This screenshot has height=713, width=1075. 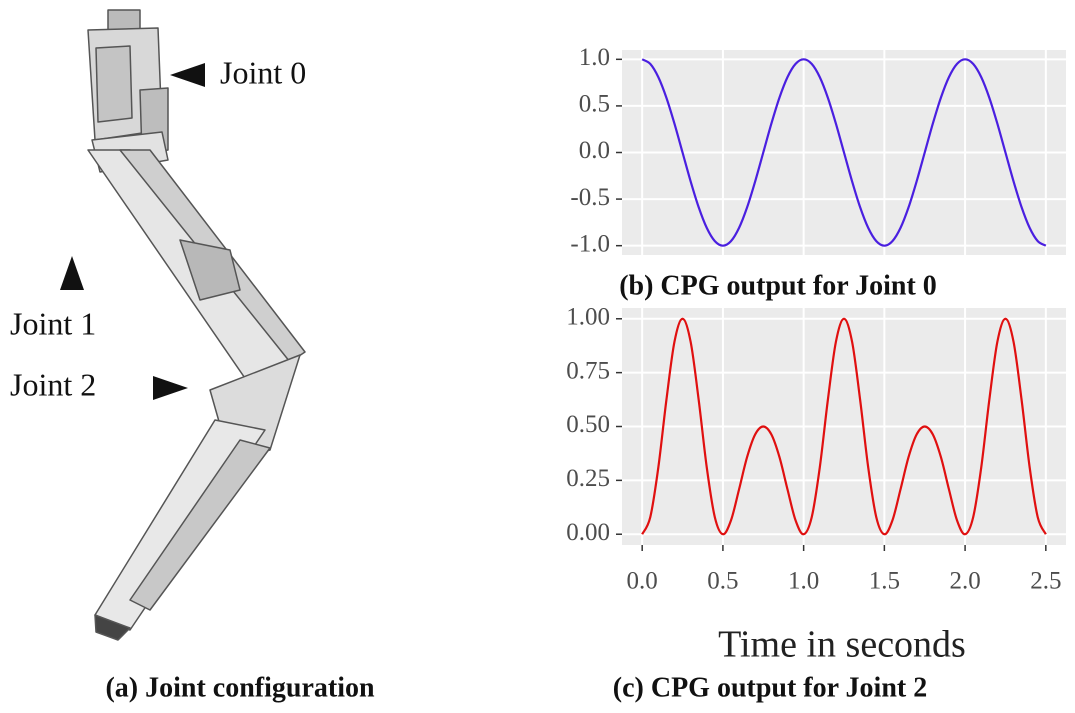 What do you see at coordinates (964, 581) in the screenshot?
I see `x-tick-label: 2.0` at bounding box center [964, 581].